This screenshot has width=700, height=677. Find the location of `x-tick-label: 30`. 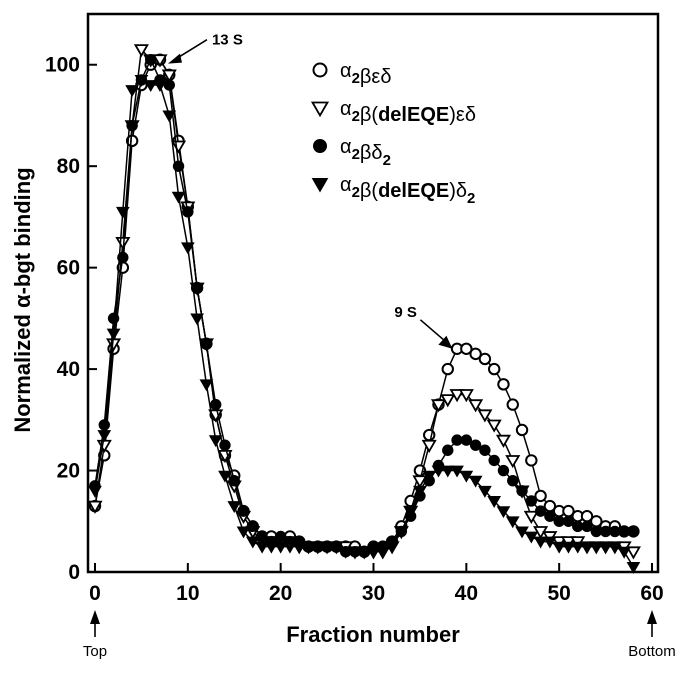

x-tick-label: 30 is located at coordinates (373, 593).